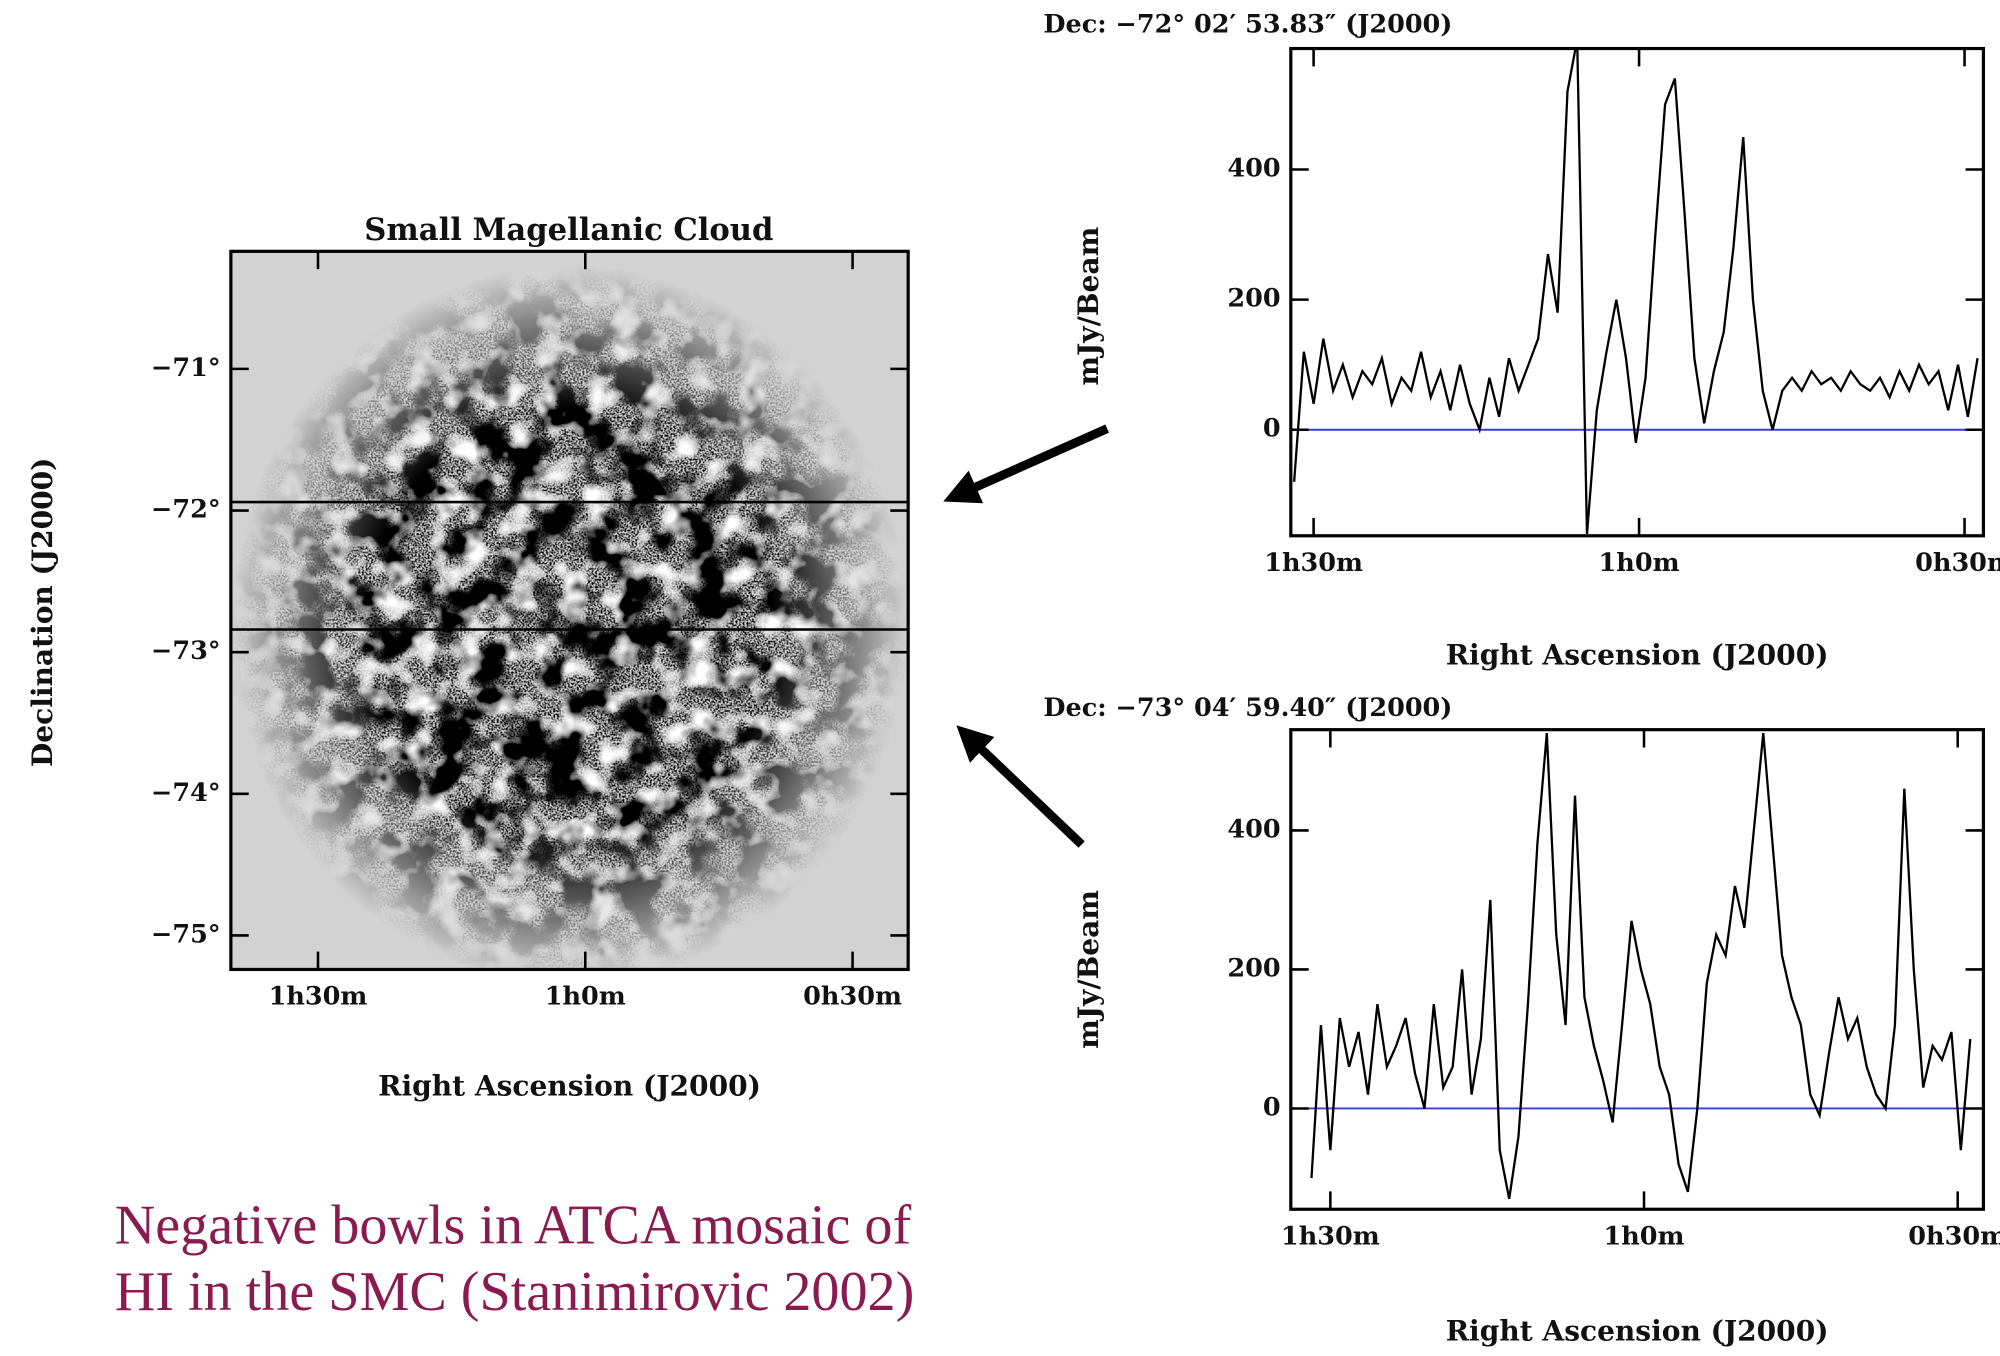  Describe the element at coordinates (186, 651) in the screenshot. I see `y-tick-label: −73°` at that location.